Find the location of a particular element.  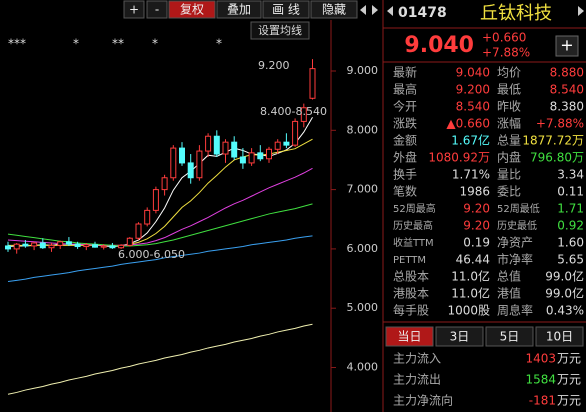

row-value: 0.19 is located at coordinates (476, 243).